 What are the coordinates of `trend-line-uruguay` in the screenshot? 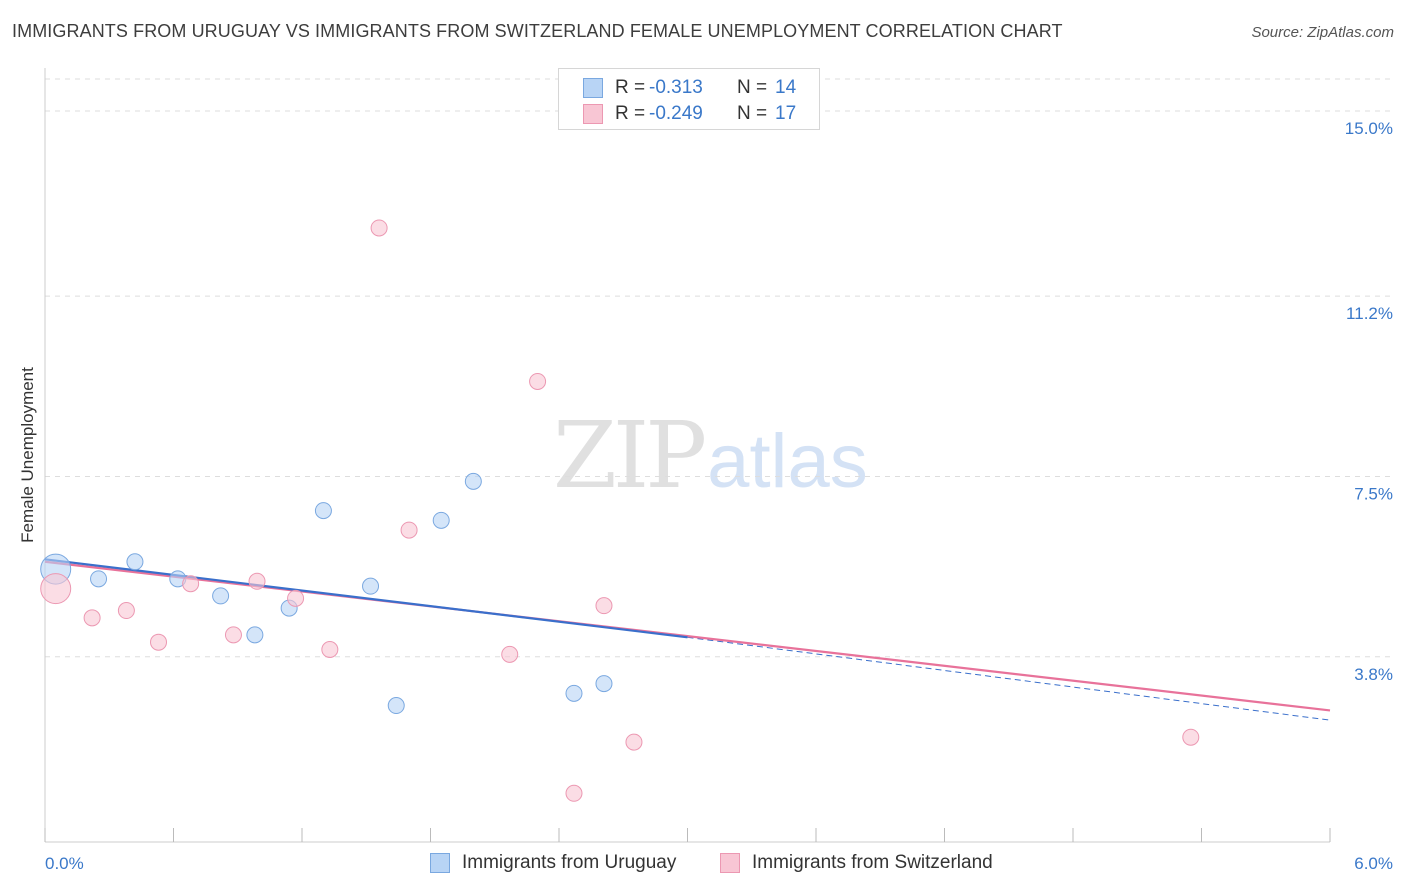 It's located at (366, 598).